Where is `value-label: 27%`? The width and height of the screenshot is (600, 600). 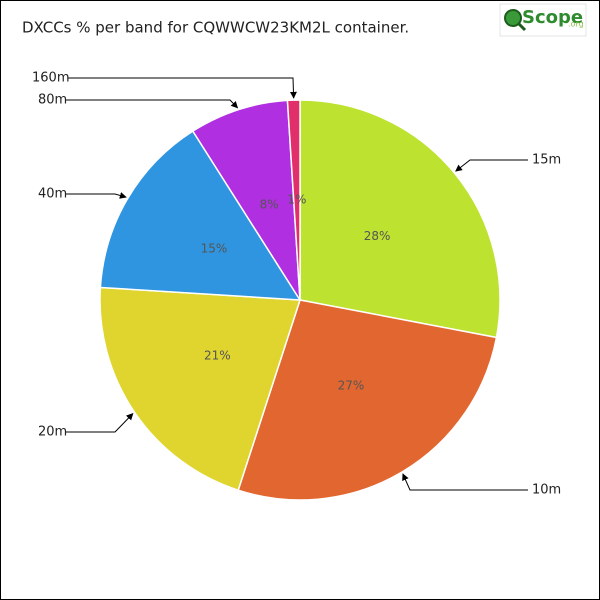
value-label: 27% is located at coordinates (351, 386).